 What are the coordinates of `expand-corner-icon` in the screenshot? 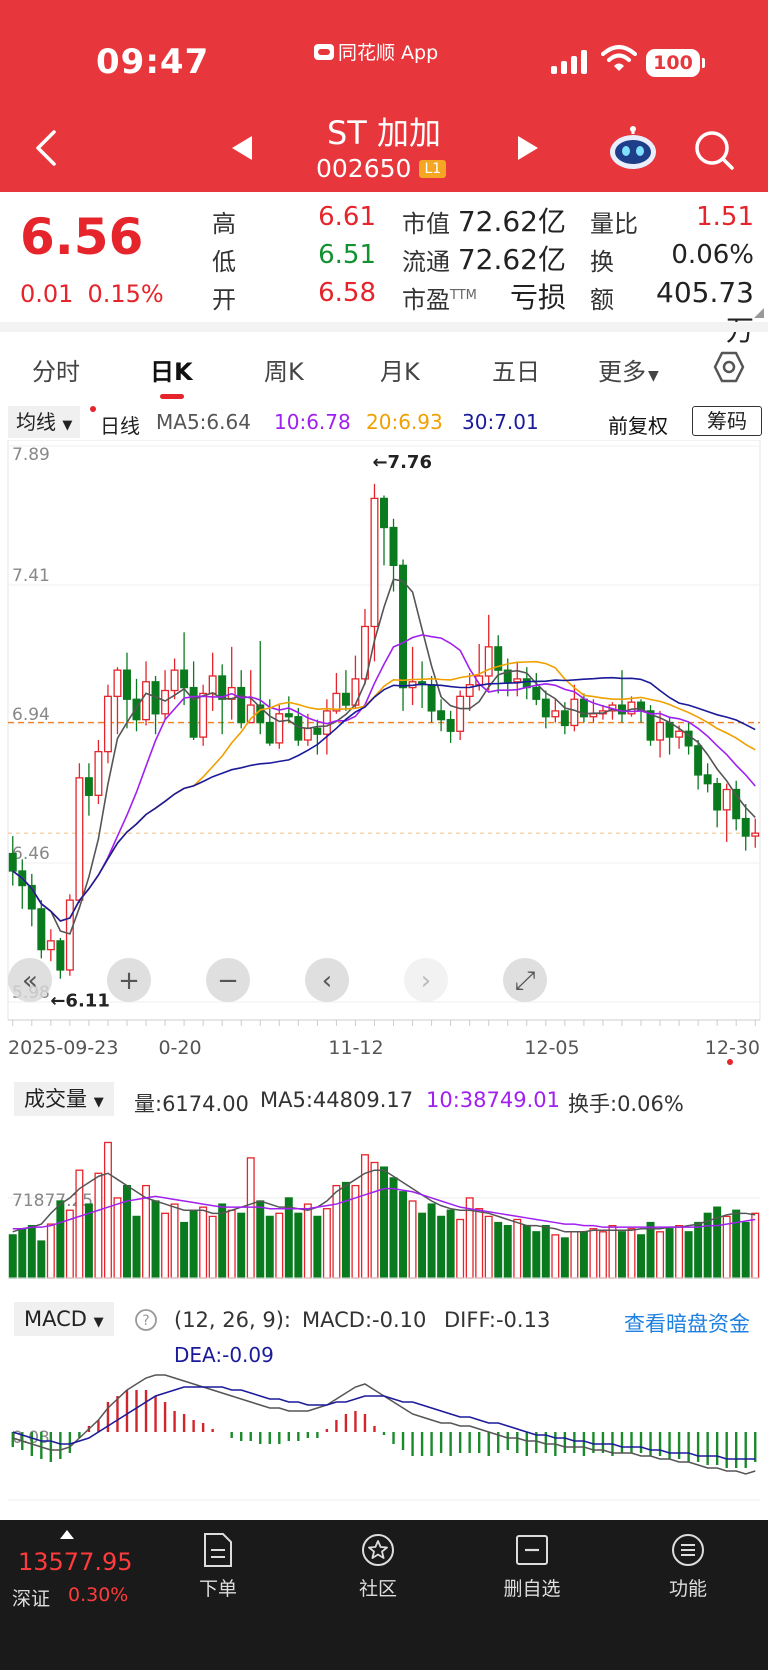 It's located at (759, 313).